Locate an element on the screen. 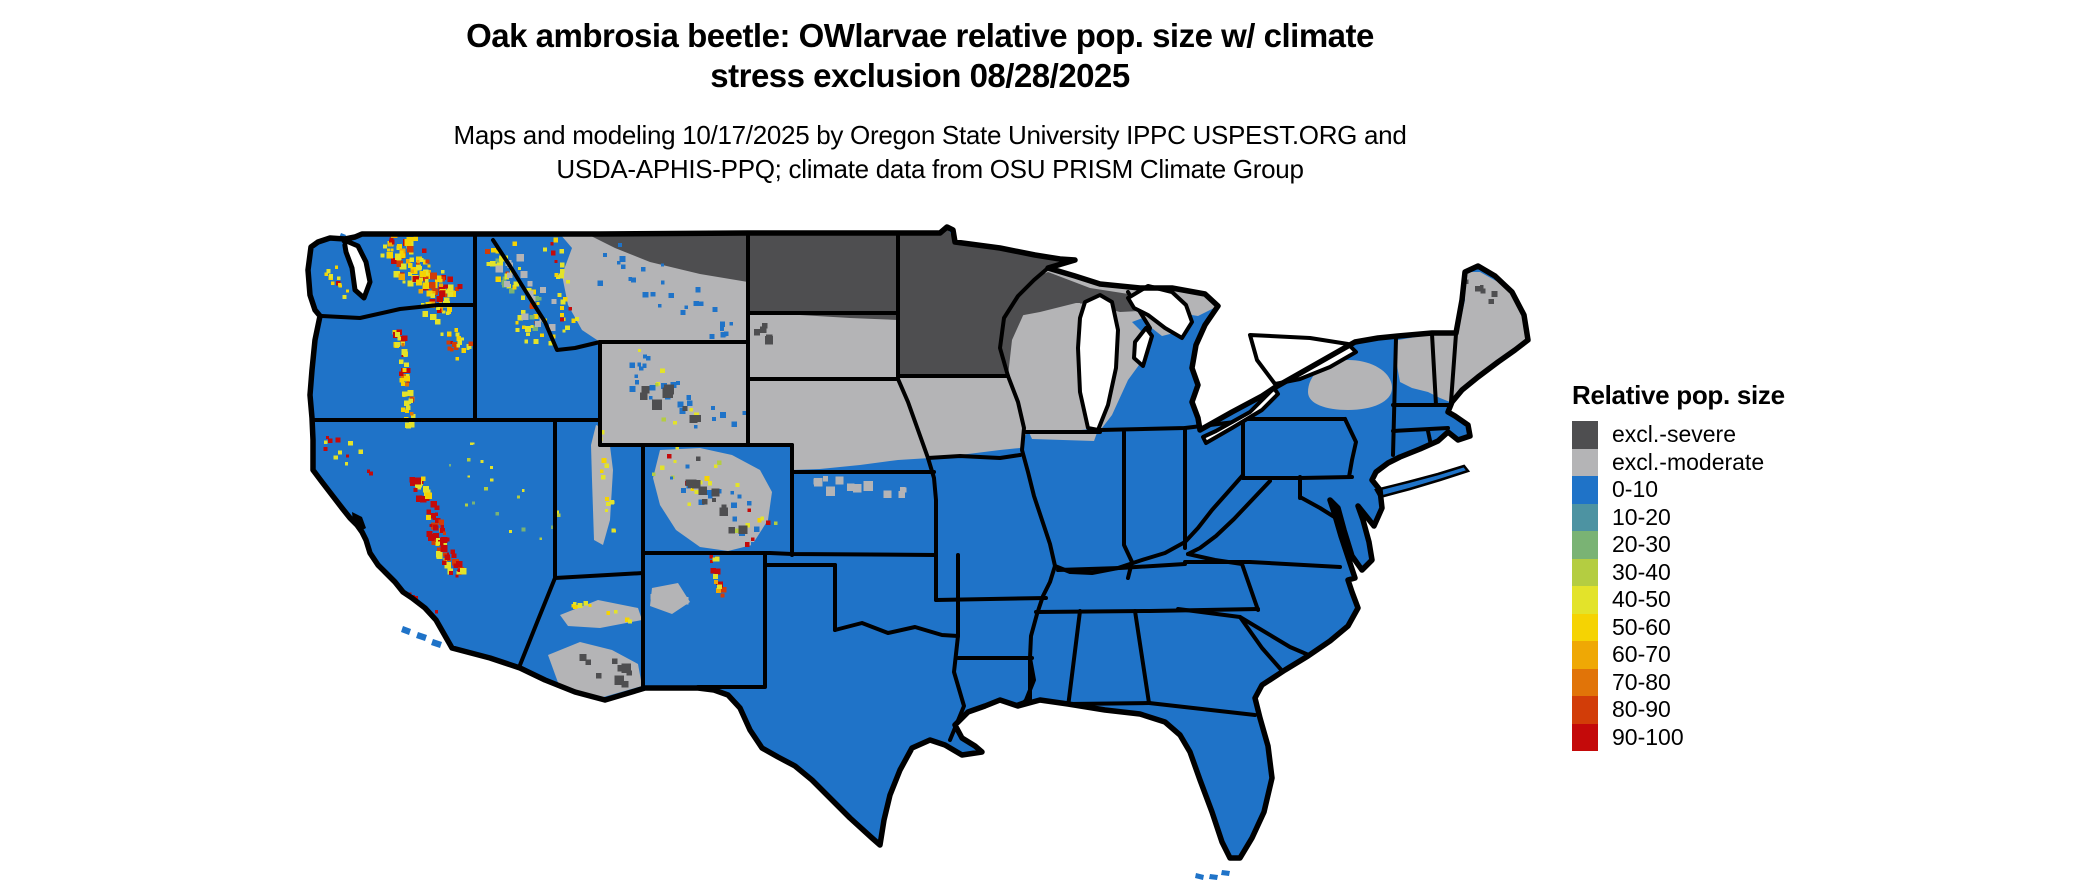  region-northern-new-england is located at coordinates (1461, 337).